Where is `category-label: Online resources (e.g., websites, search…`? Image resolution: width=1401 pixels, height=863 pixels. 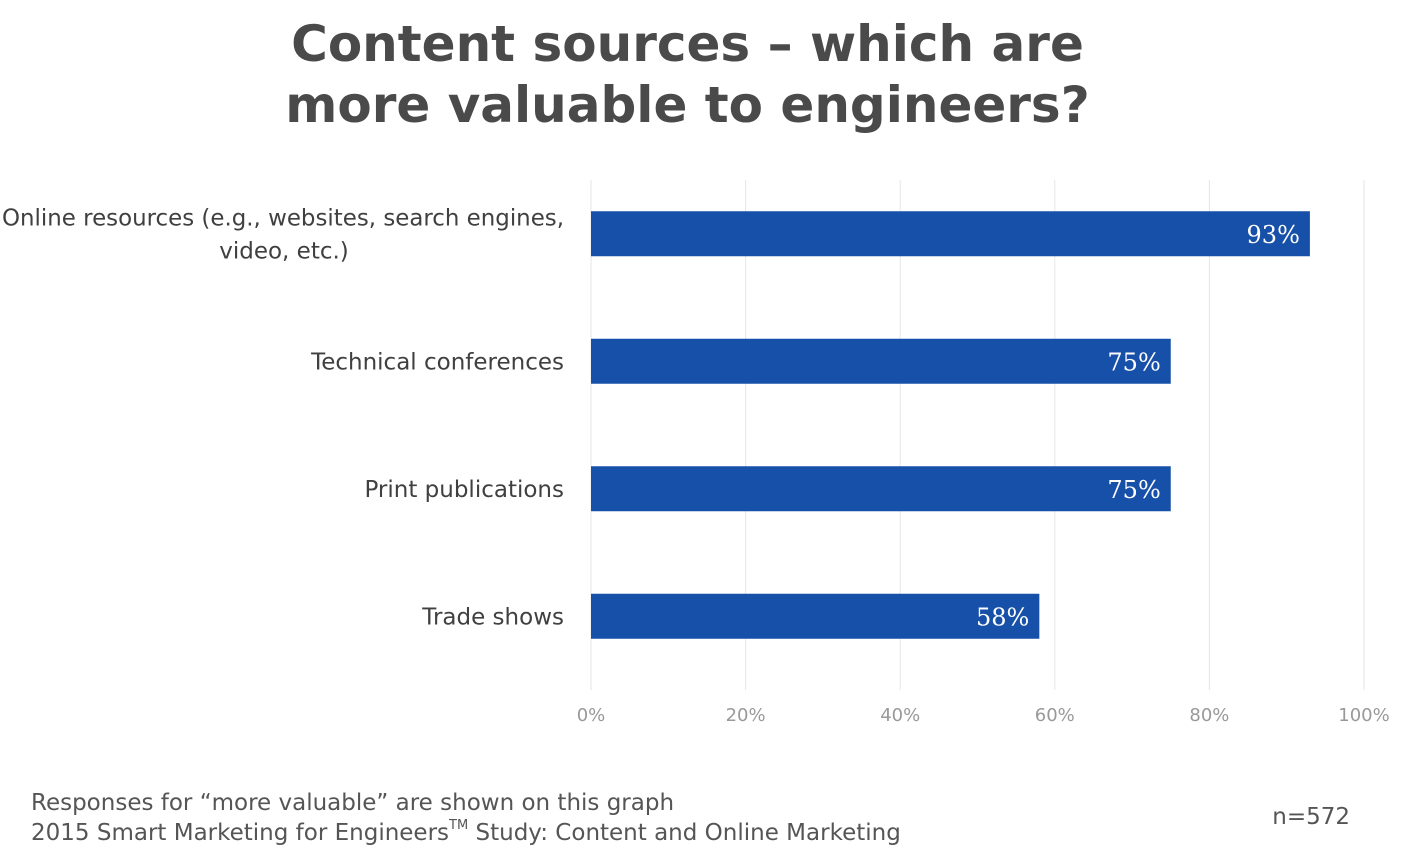 category-label: Online resources (e.g., websites, search… is located at coordinates (283, 218).